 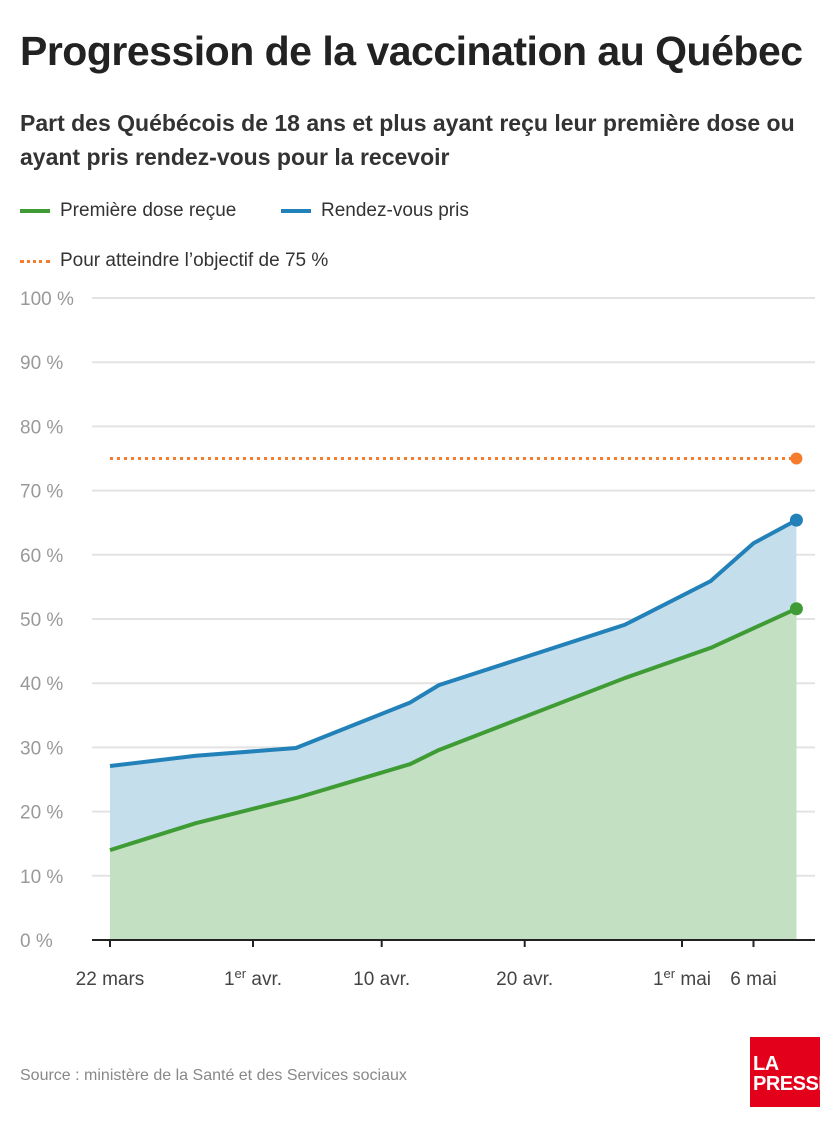 I want to click on legend-item-appointments: Rendez-vous pris, so click(x=375, y=211).